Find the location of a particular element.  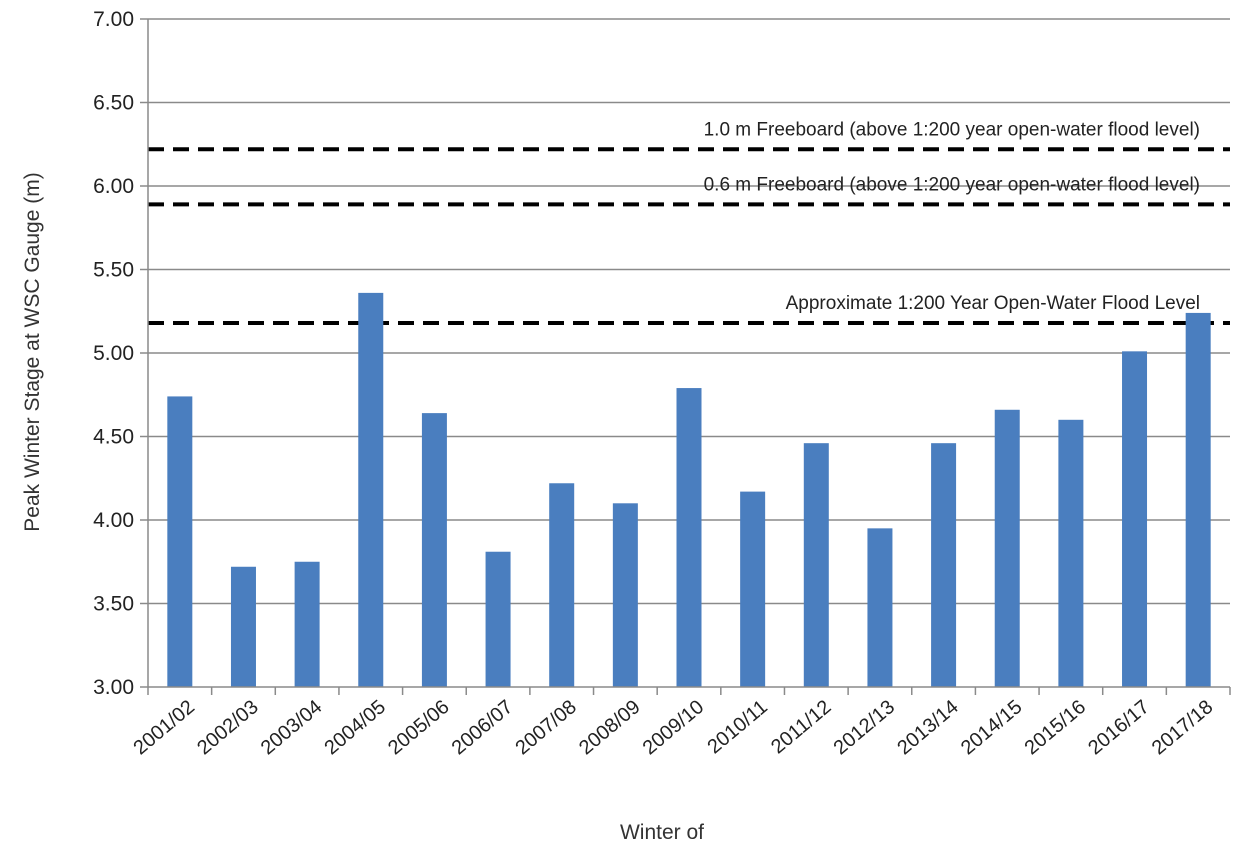

x-tick-label: 2012/13 is located at coordinates (865, 727).